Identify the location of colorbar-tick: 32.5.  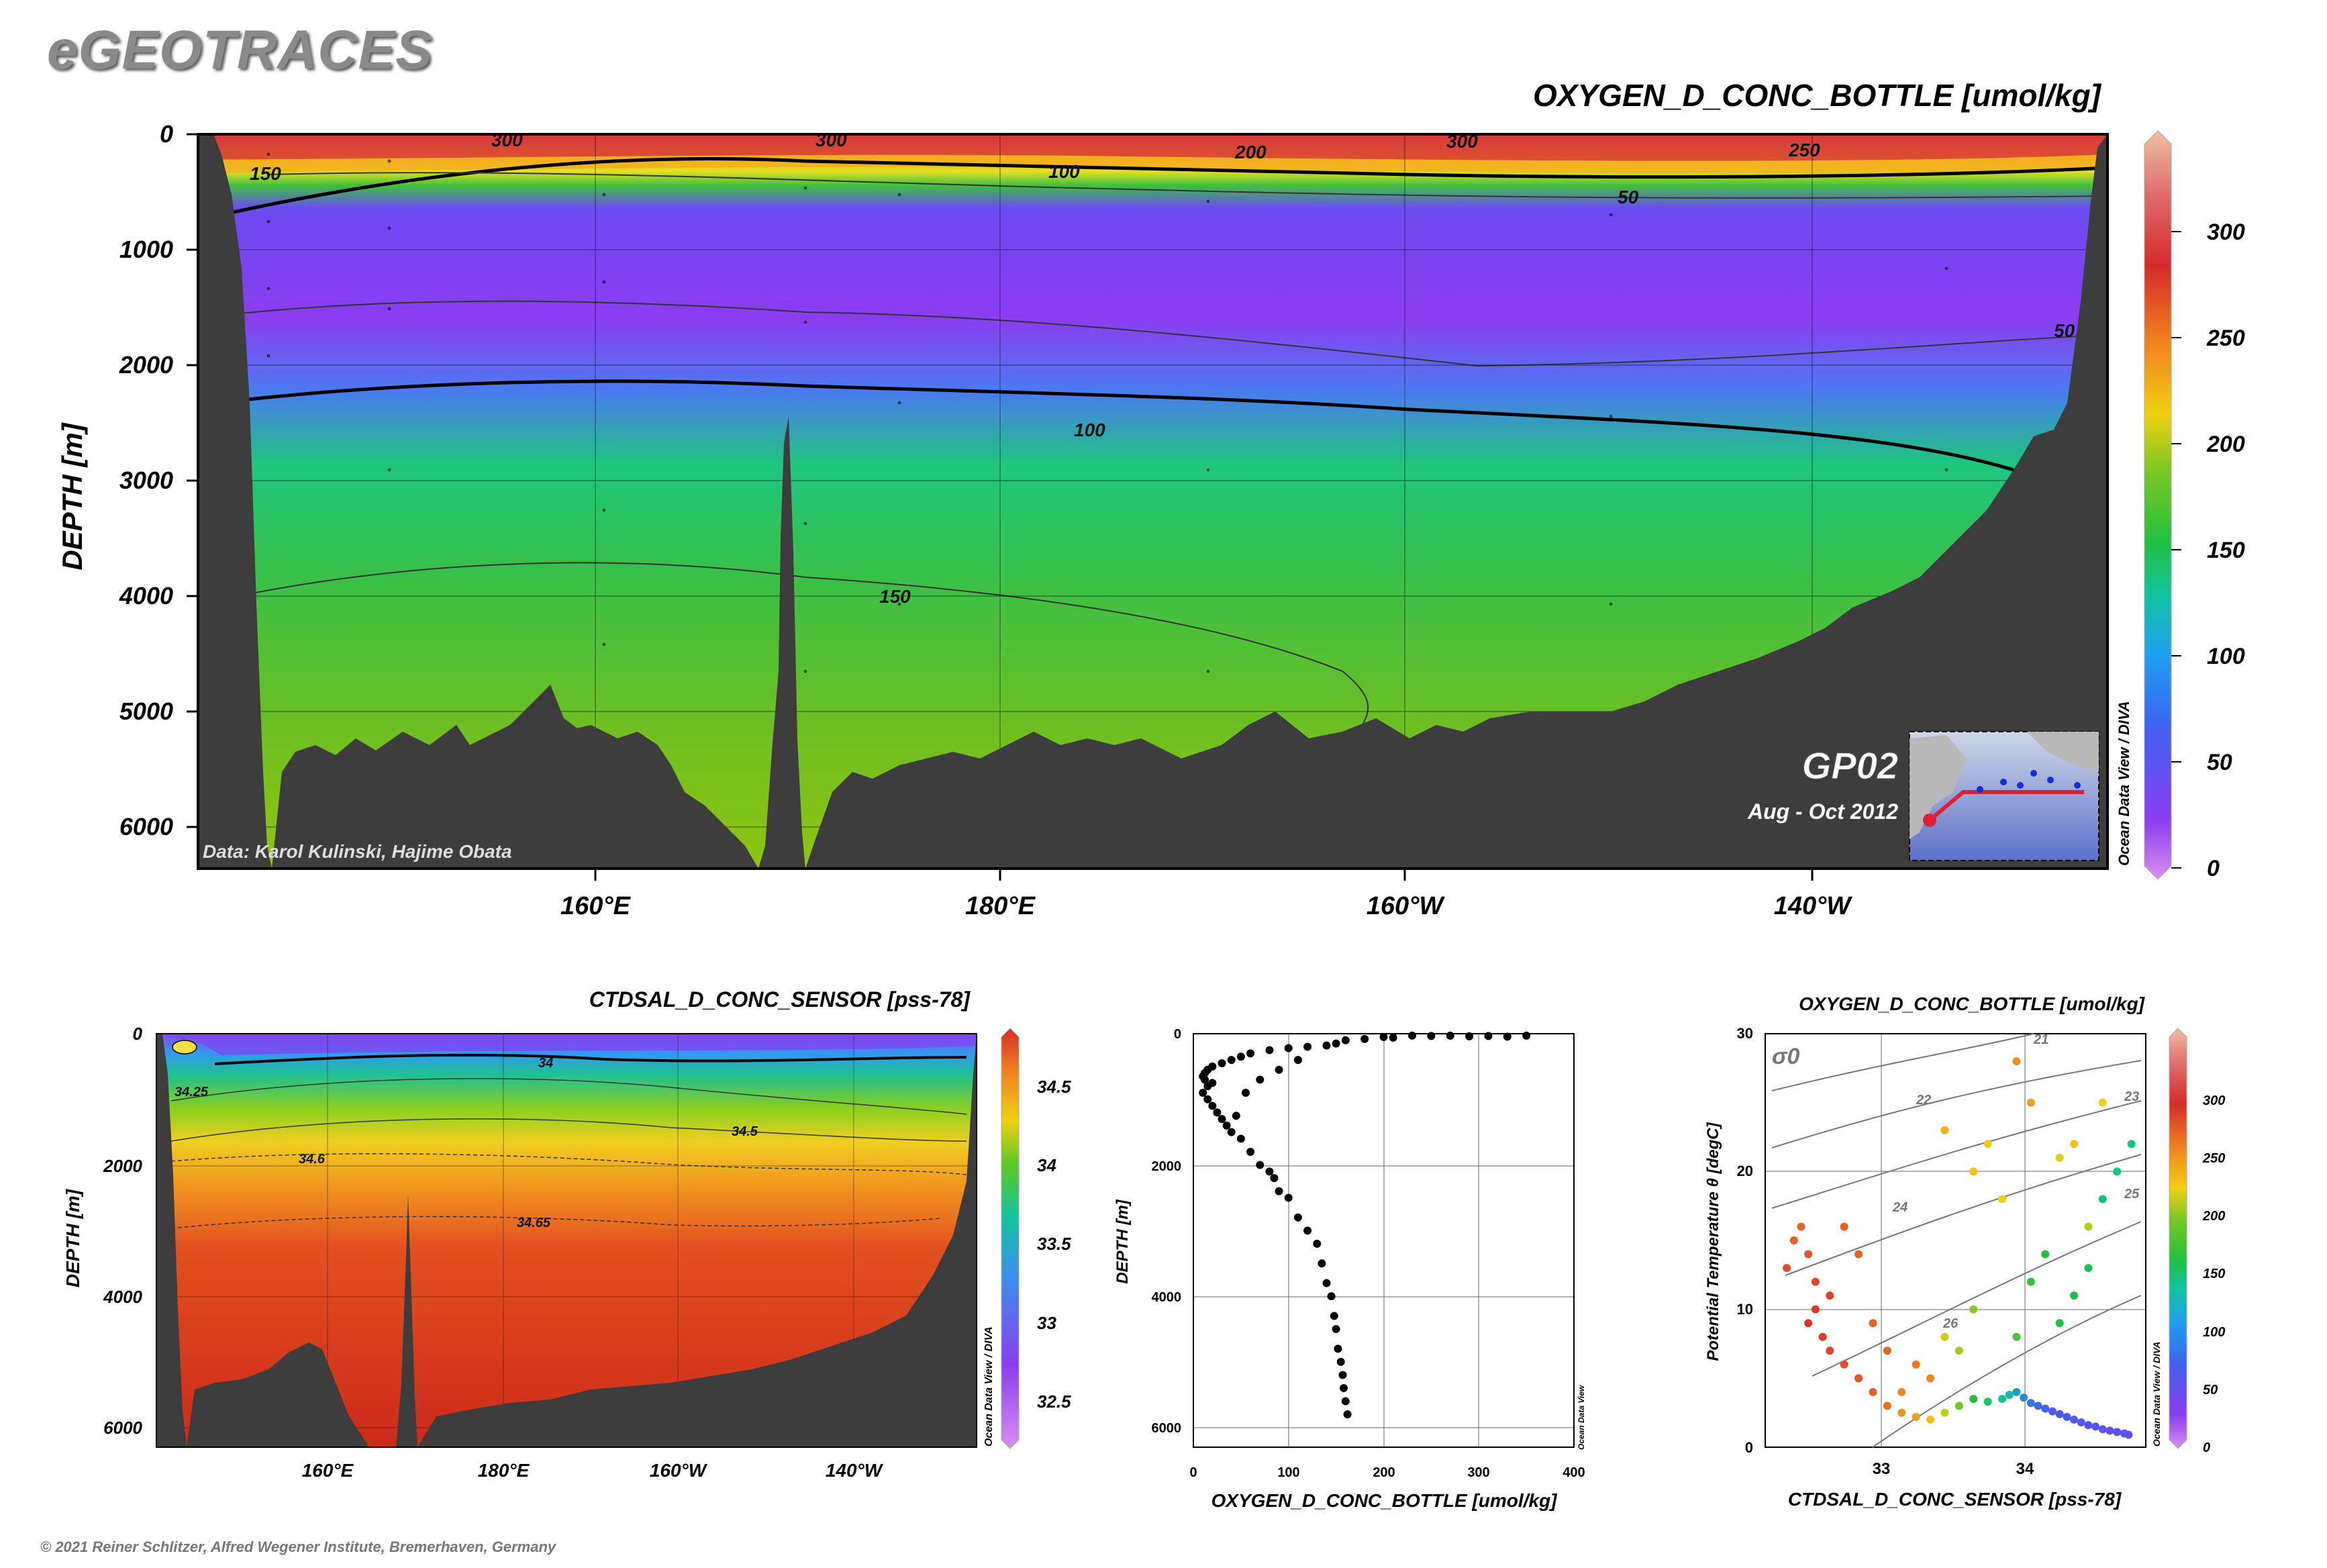
(1054, 1402).